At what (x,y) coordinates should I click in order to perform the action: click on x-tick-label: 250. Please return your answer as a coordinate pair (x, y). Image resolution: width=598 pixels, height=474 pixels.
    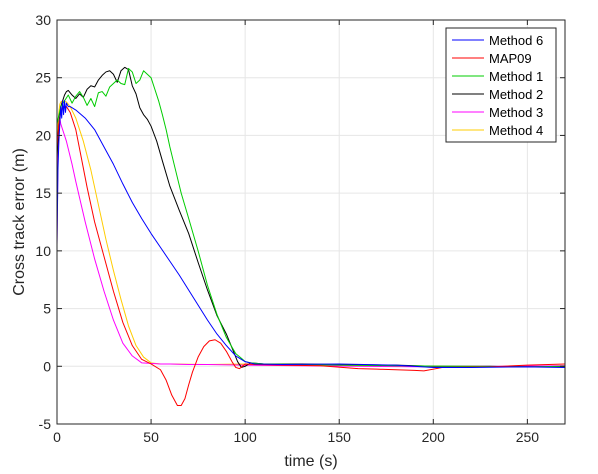
    Looking at the image, I should click on (528, 437).